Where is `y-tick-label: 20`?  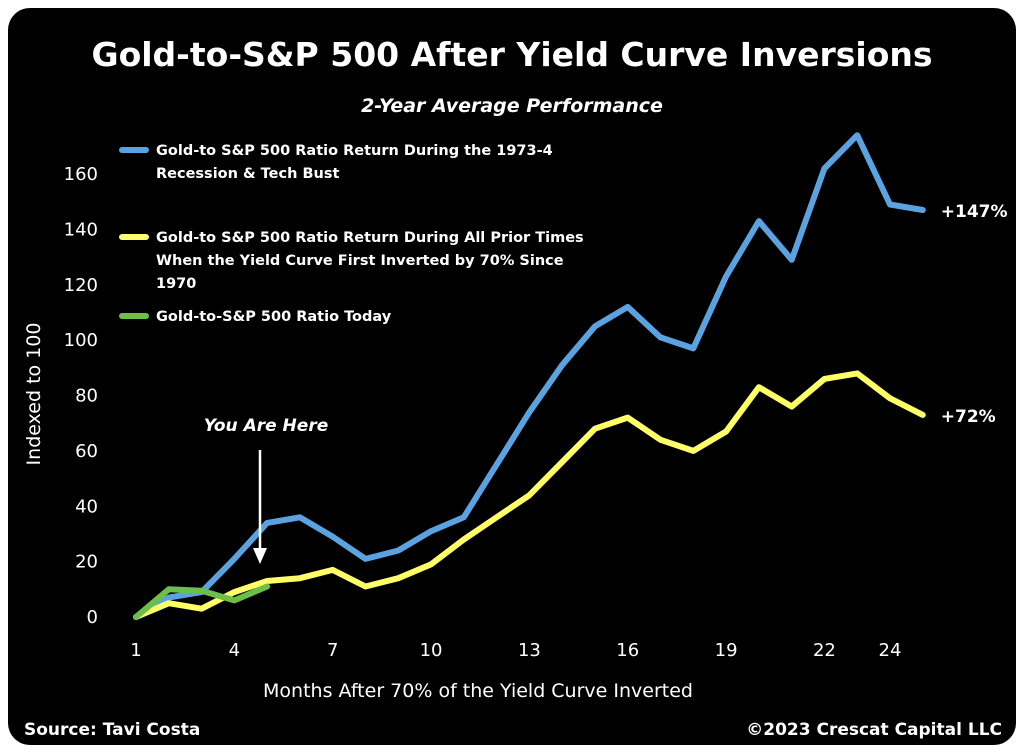
y-tick-label: 20 is located at coordinates (86, 562).